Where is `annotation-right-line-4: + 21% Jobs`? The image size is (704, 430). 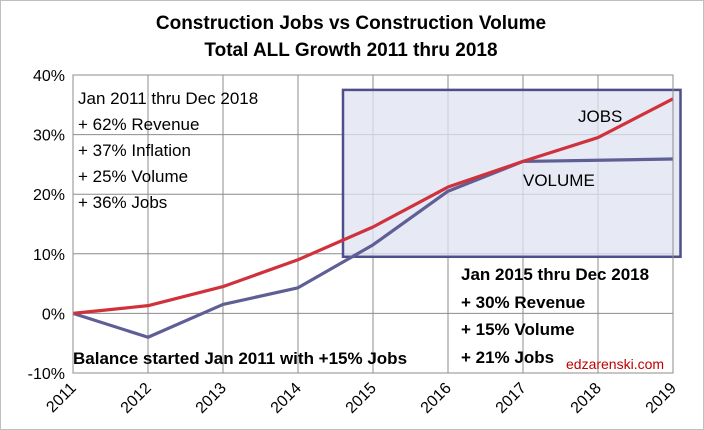 annotation-right-line-4: + 21% Jobs is located at coordinates (507, 357).